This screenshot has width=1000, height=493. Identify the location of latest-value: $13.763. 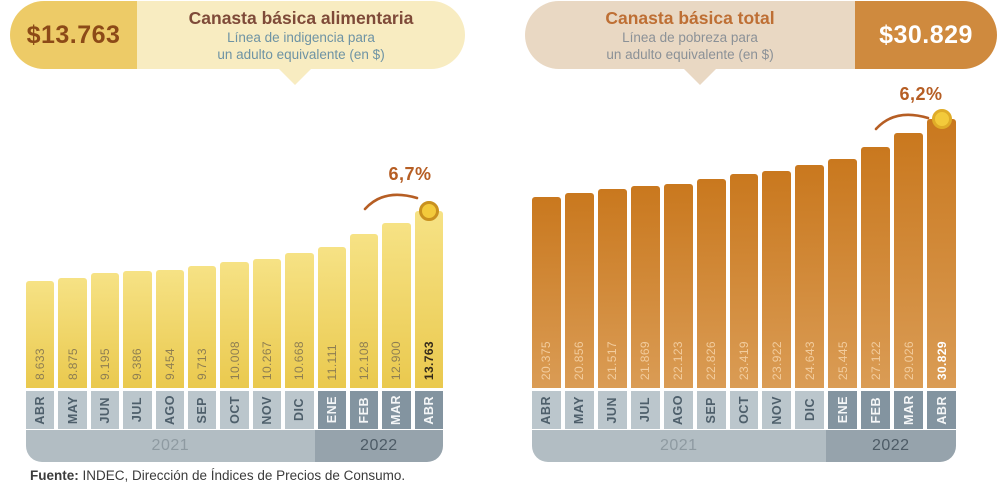
(73, 34).